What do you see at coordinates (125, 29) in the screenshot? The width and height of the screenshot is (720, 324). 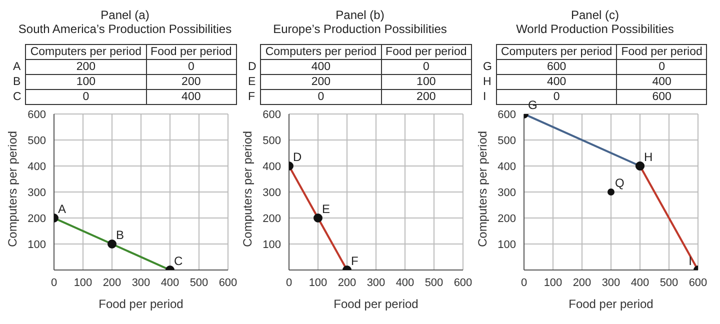 I see `text: South America’s Production Possibilities` at bounding box center [125, 29].